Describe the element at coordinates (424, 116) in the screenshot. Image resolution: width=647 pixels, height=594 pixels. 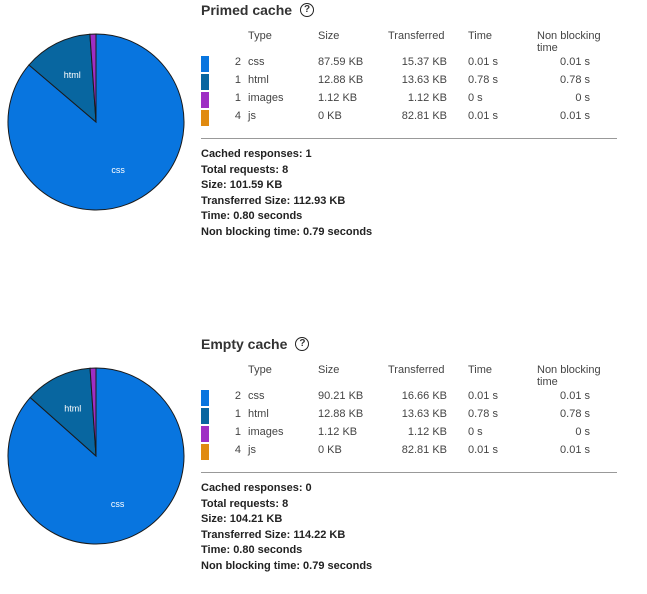
I see `transferred-size: 82.81 KB` at that location.